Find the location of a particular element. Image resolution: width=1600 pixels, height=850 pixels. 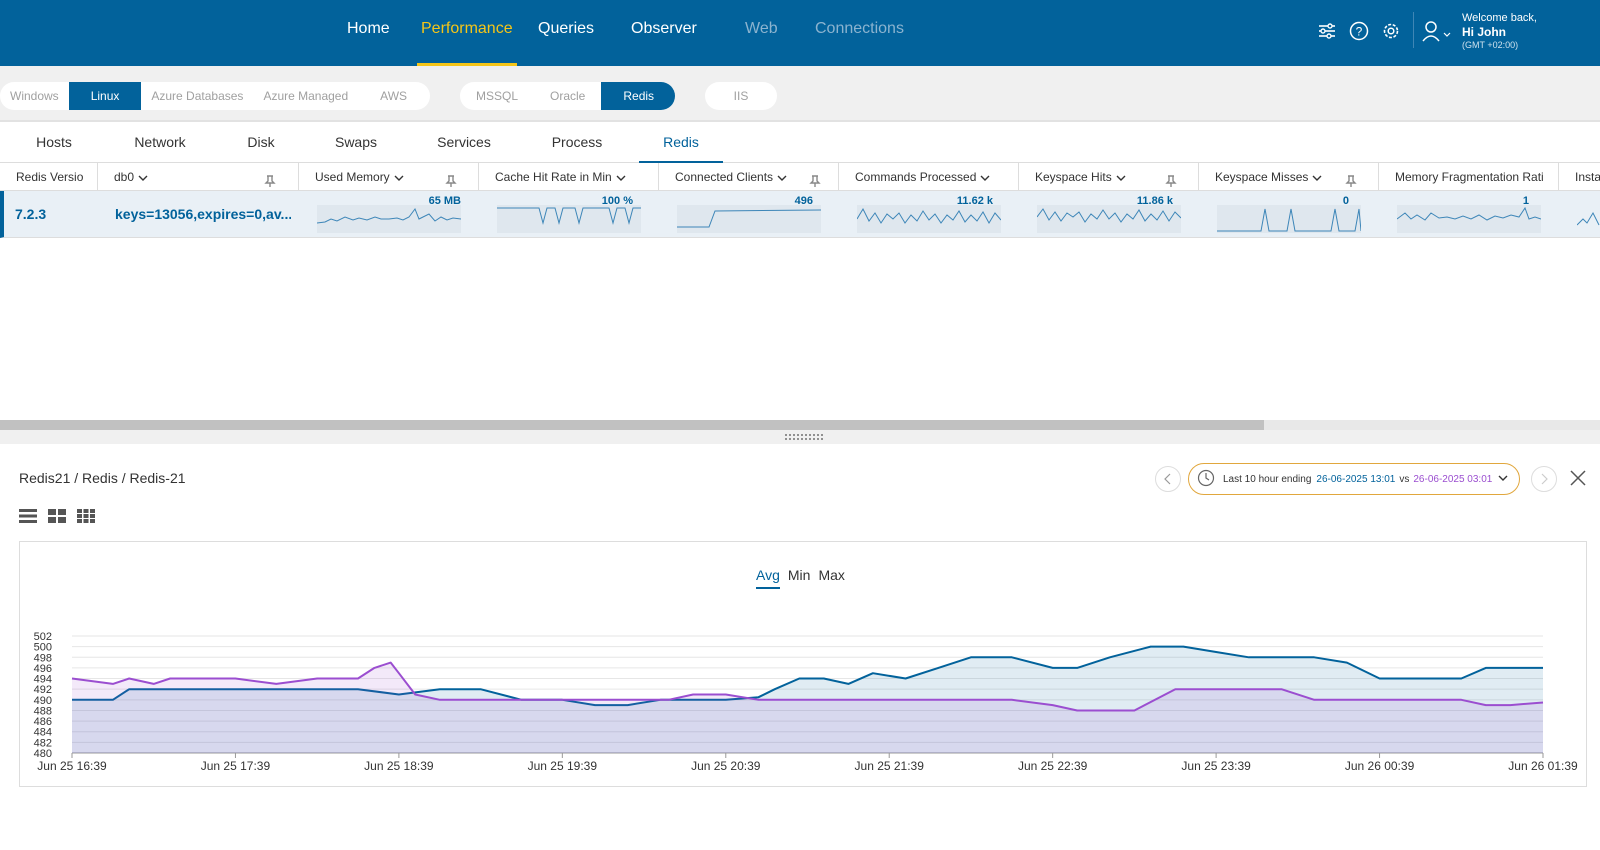

user-greeting: Welcome back, Hi John (GMT +02:00) is located at coordinates (1499, 31).